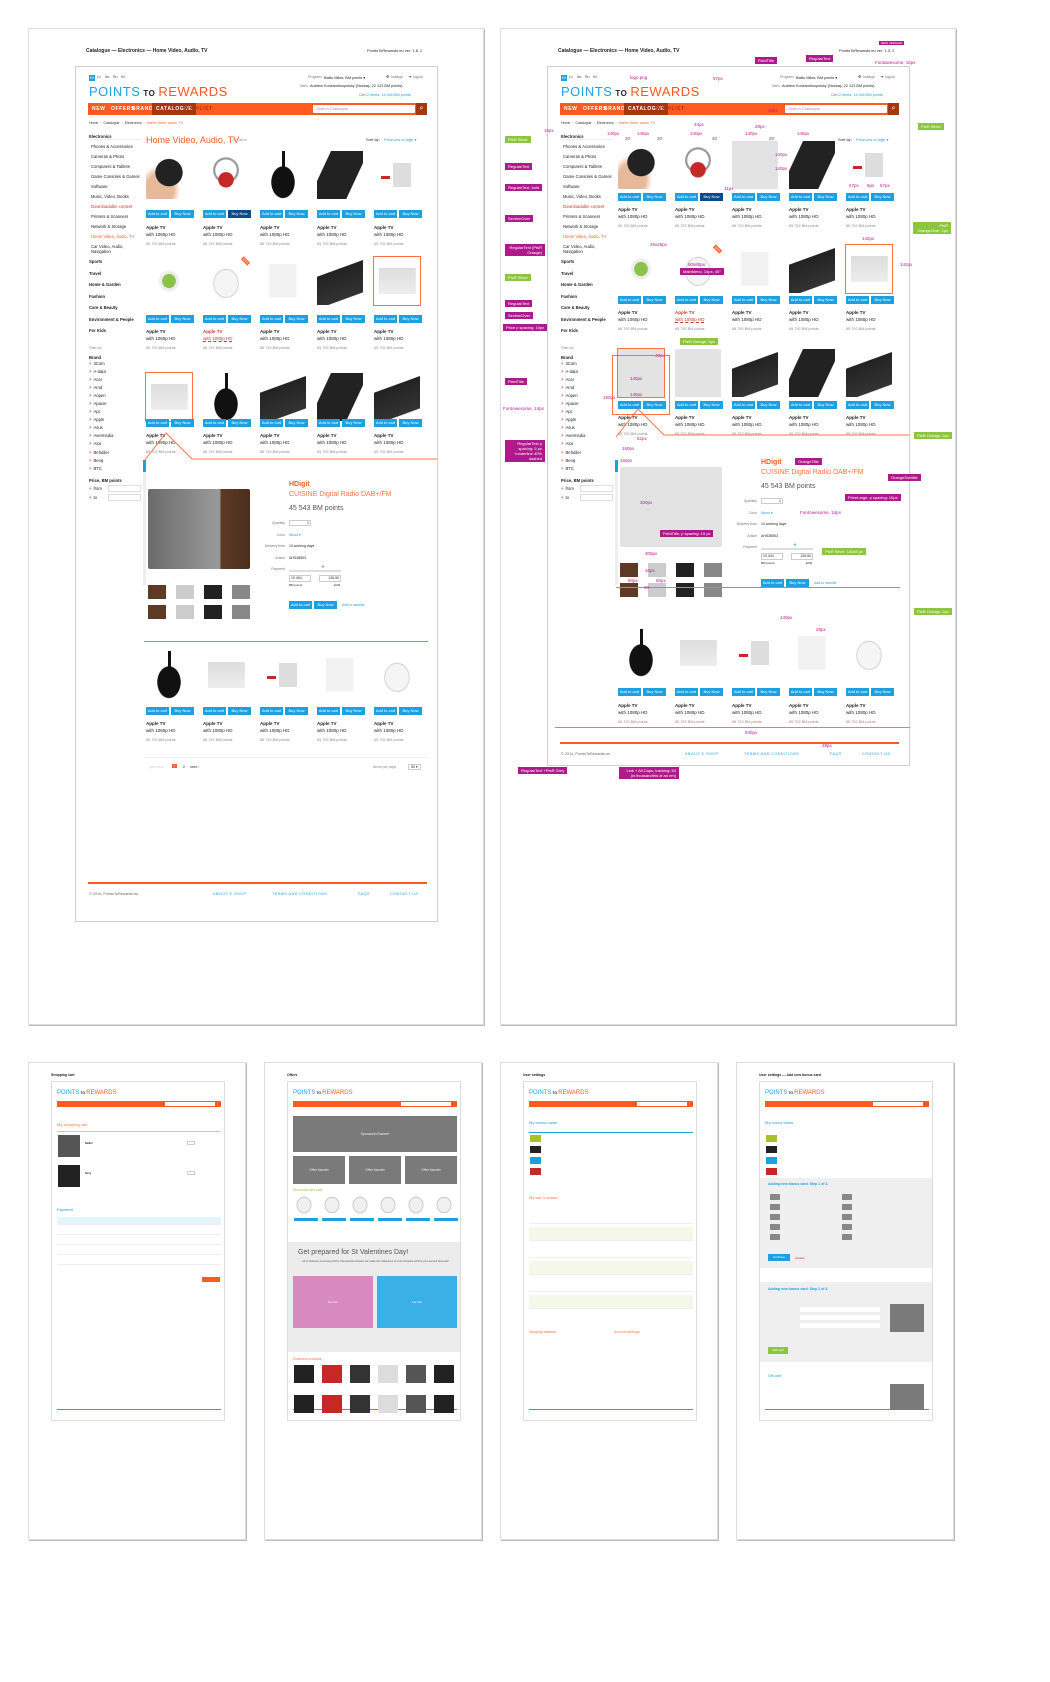 This screenshot has height=1682, width=1050. Describe the element at coordinates (115, 452) in the screenshot. I see `brand-filter: + Befolder` at that location.